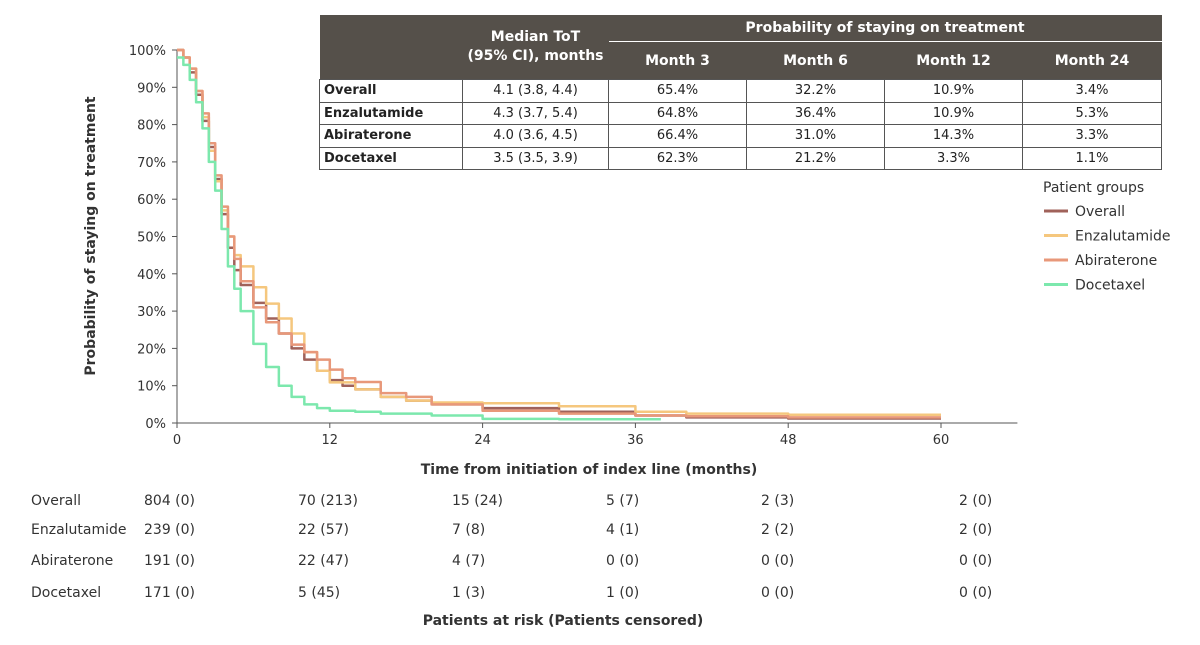 The image size is (1200, 645). What do you see at coordinates (1092, 158) in the screenshot?
I see `prob-cell: 1.1%` at bounding box center [1092, 158].